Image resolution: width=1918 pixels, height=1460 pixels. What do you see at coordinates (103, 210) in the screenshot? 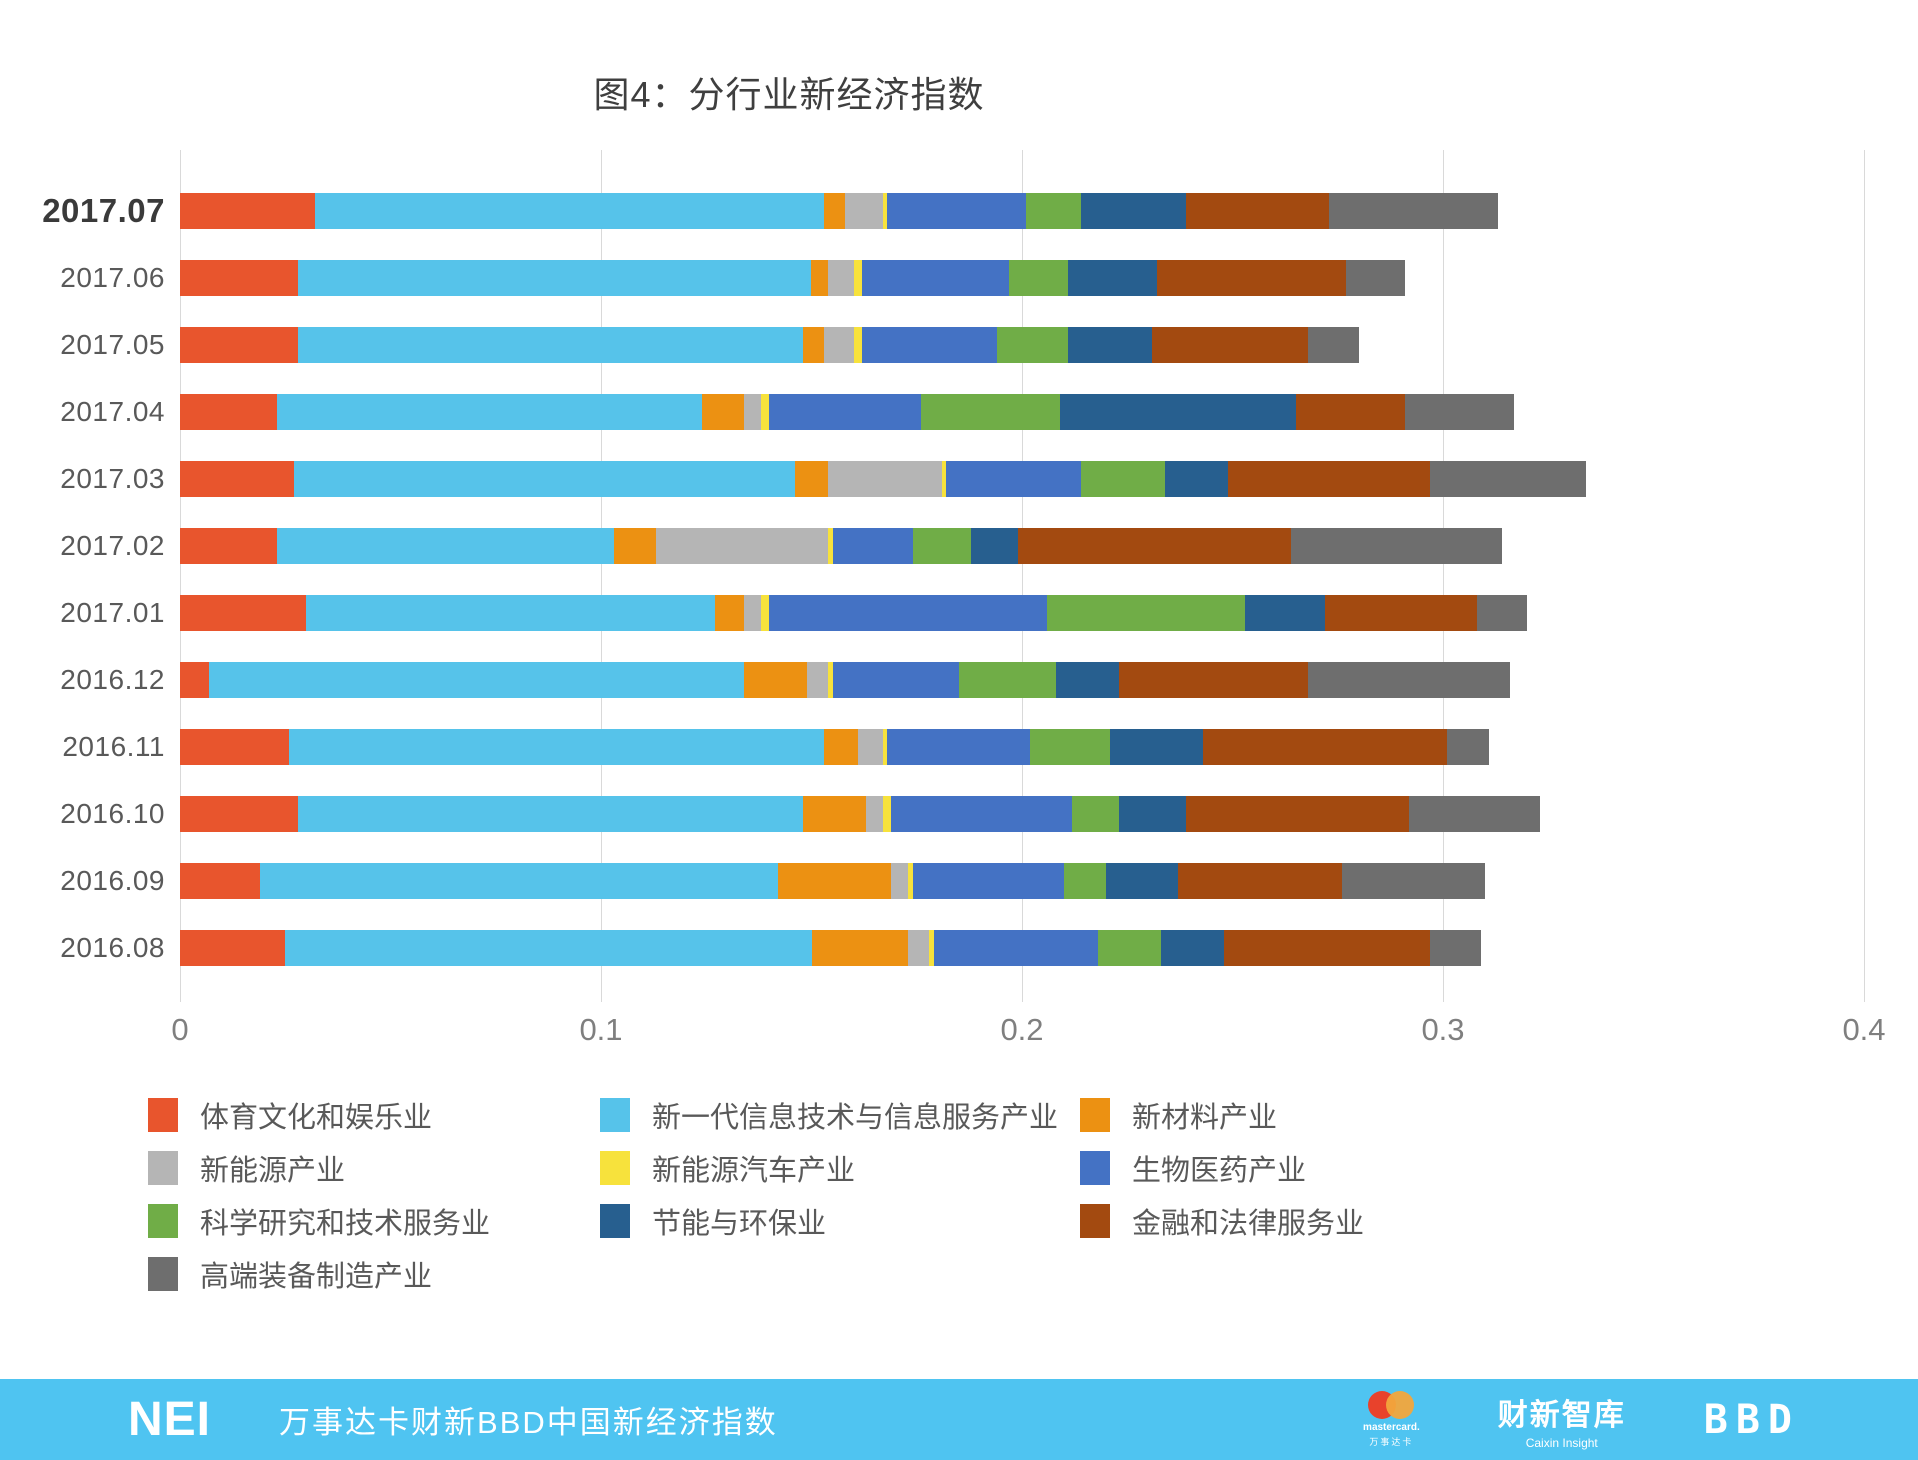
I see `y-axis-label: 2017.07` at bounding box center [103, 210].